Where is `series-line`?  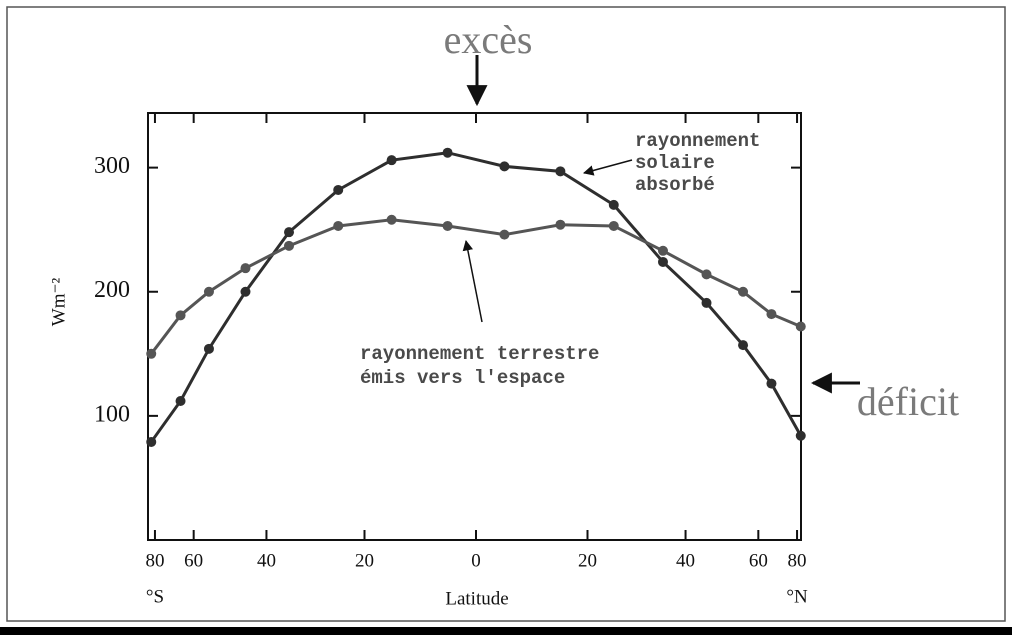 series-line is located at coordinates (476, 286).